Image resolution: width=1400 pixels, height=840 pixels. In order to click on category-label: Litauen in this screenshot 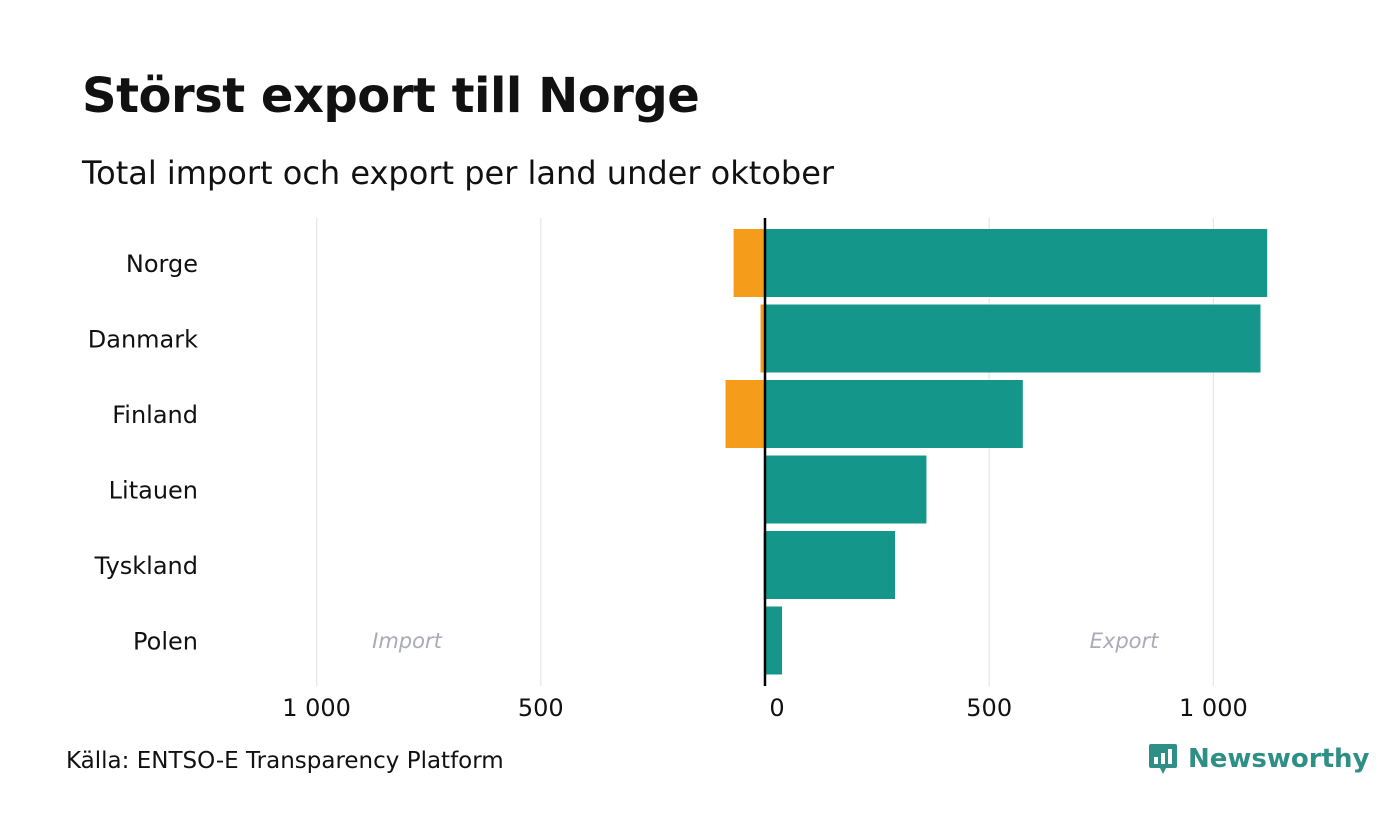, I will do `click(153, 491)`.